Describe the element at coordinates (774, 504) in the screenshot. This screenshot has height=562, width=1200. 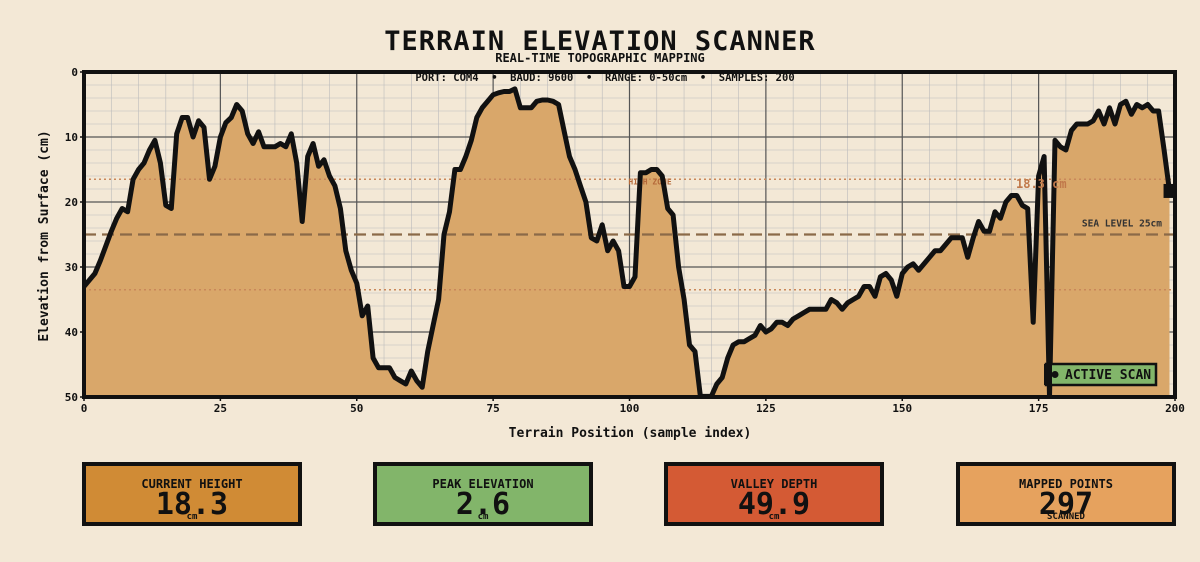
I see `card-value: 49.9` at that location.